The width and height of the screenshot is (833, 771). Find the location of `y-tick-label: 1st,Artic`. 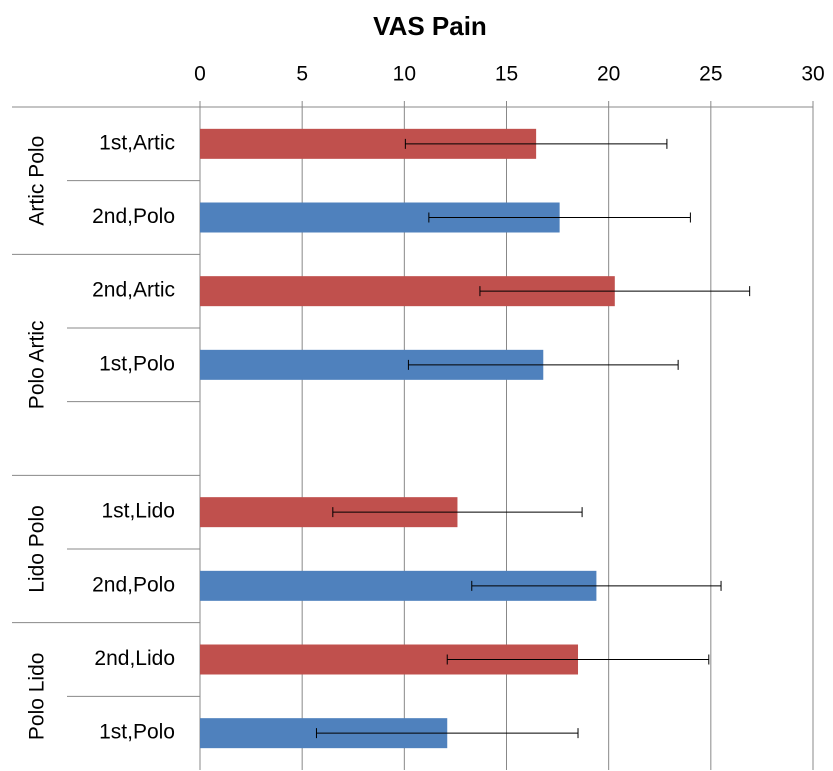

y-tick-label: 1st,Artic is located at coordinates (137, 142).